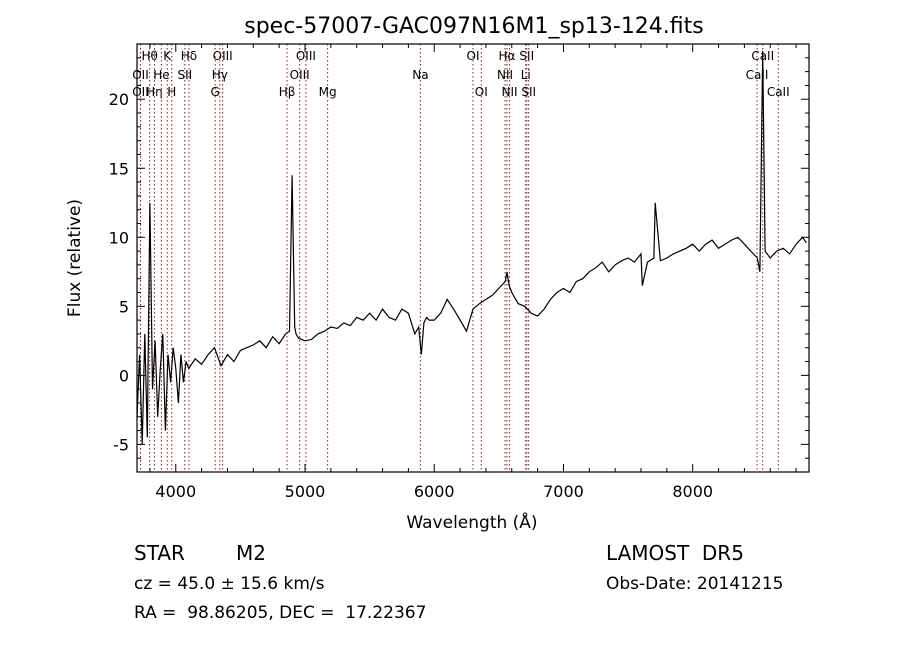 The width and height of the screenshot is (900, 649). What do you see at coordinates (505, 75) in the screenshot?
I see `line-label-20: NII` at bounding box center [505, 75].